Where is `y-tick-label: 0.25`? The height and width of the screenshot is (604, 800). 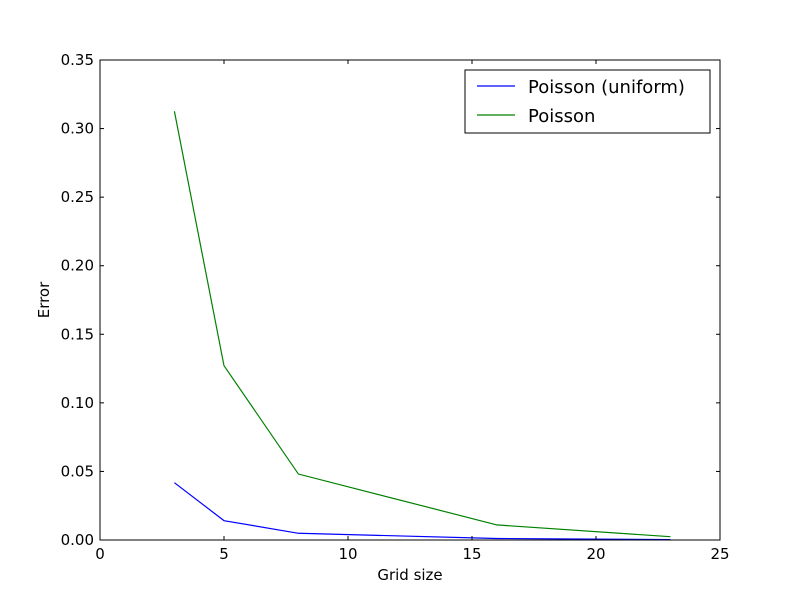 y-tick-label: 0.25 is located at coordinates (77, 197).